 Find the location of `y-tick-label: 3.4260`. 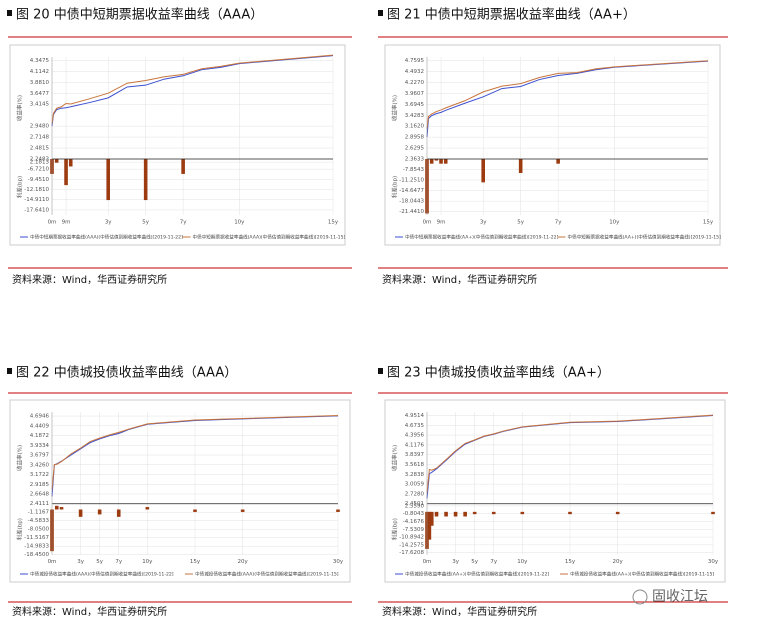

y-tick-label: 3.4260 is located at coordinates (40, 465).